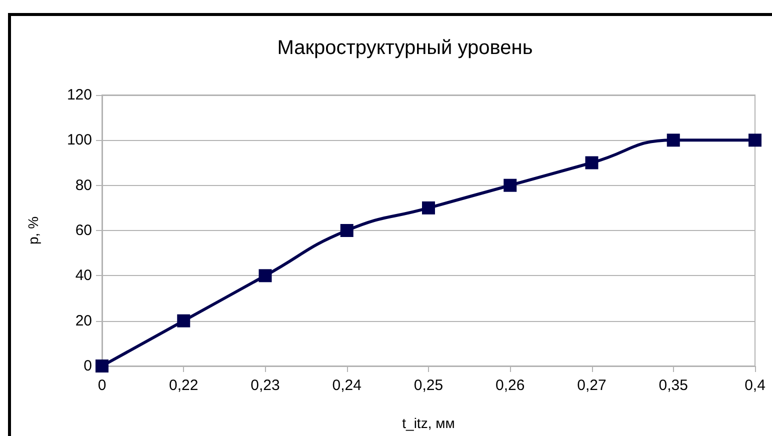  What do you see at coordinates (510, 385) in the screenshot?
I see `x-tick-label: 0,26` at bounding box center [510, 385].